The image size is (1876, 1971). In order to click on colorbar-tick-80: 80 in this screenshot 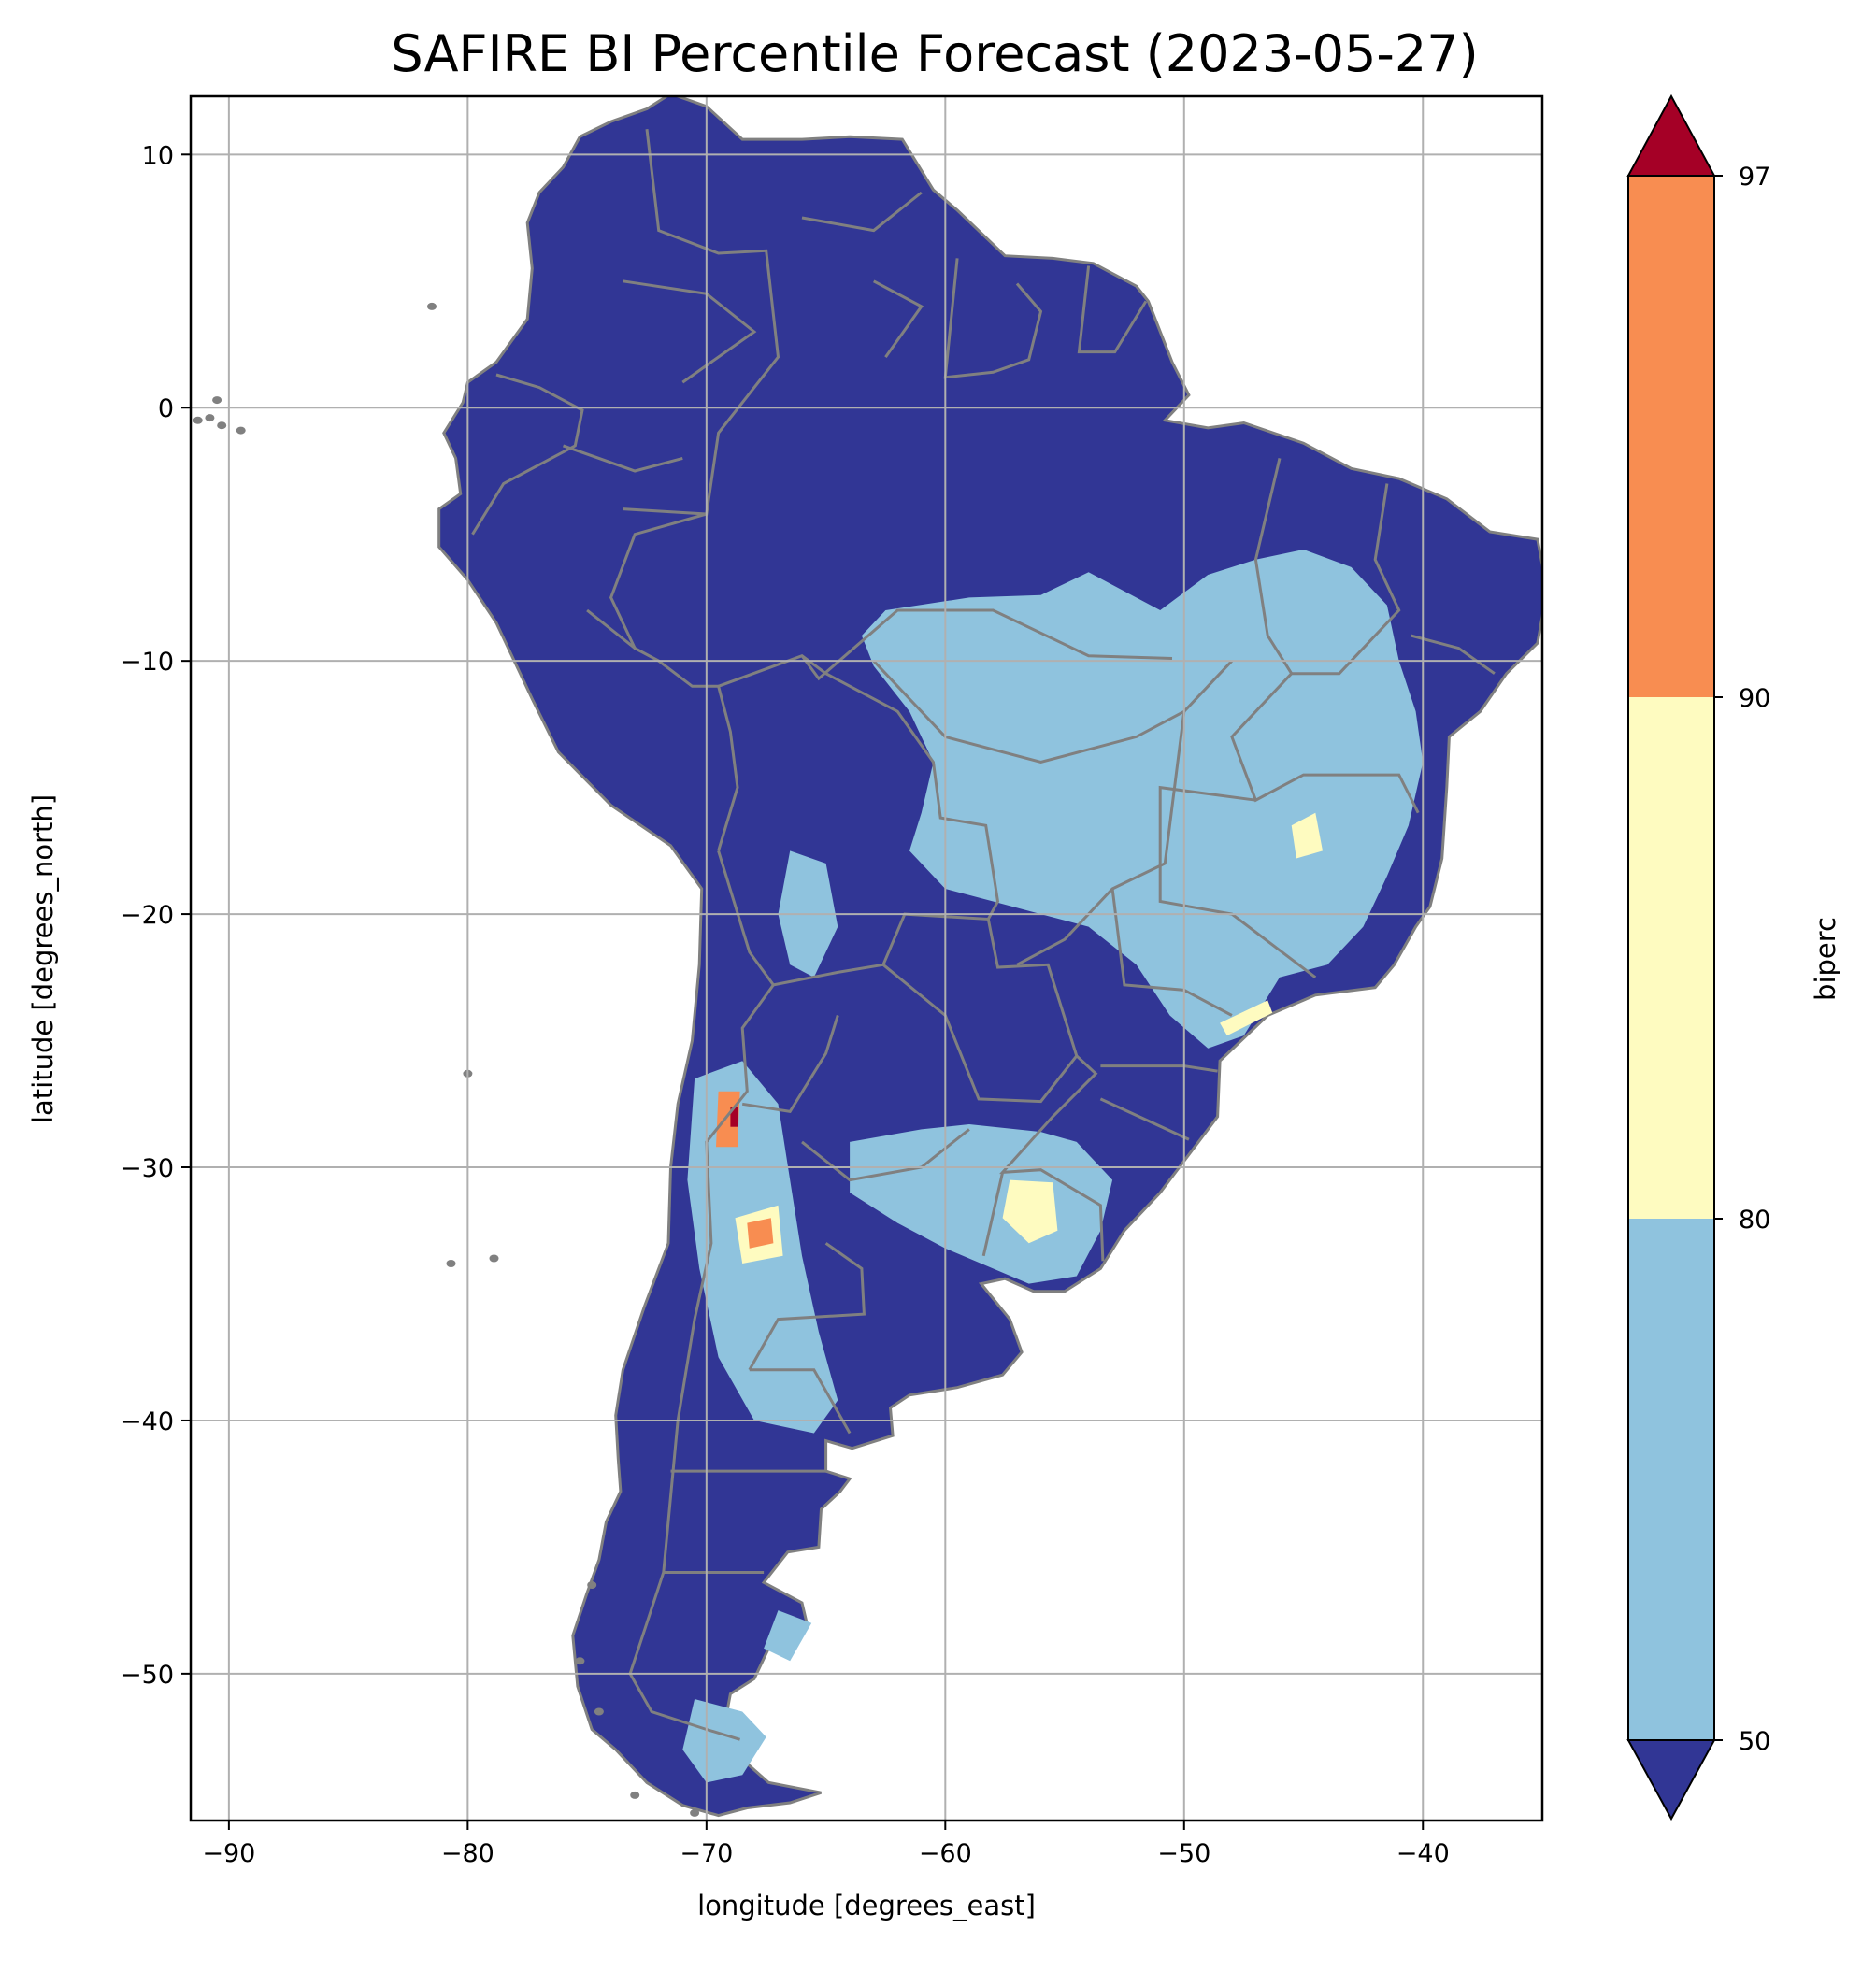, I will do `click(1754, 1221)`.